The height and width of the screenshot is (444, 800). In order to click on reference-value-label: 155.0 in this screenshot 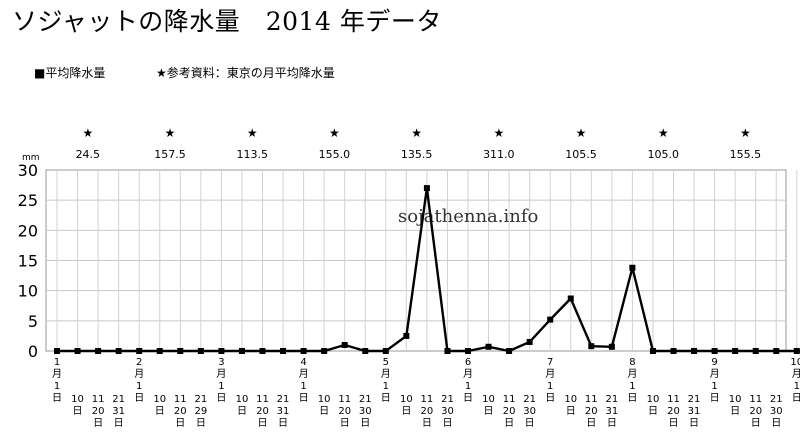, I will do `click(335, 154)`.